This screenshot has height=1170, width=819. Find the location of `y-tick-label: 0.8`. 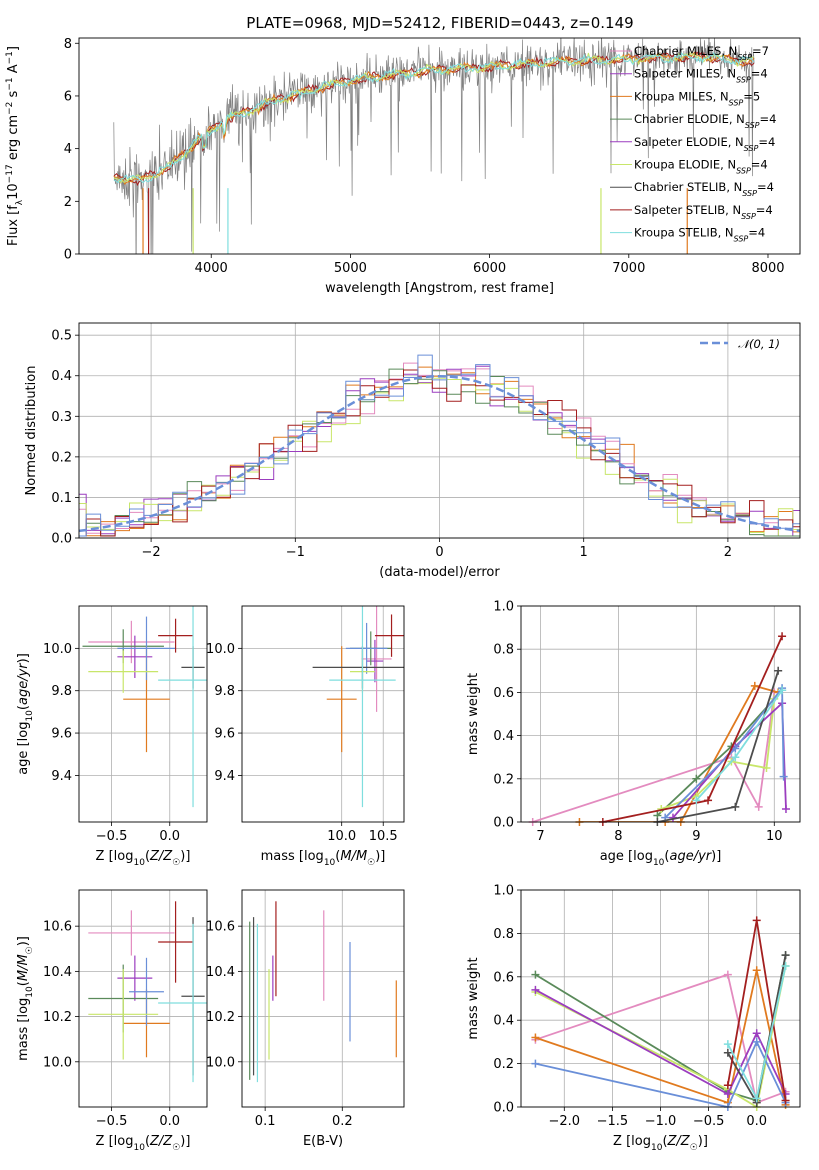

y-tick-label: 0.8 is located at coordinates (503, 650).